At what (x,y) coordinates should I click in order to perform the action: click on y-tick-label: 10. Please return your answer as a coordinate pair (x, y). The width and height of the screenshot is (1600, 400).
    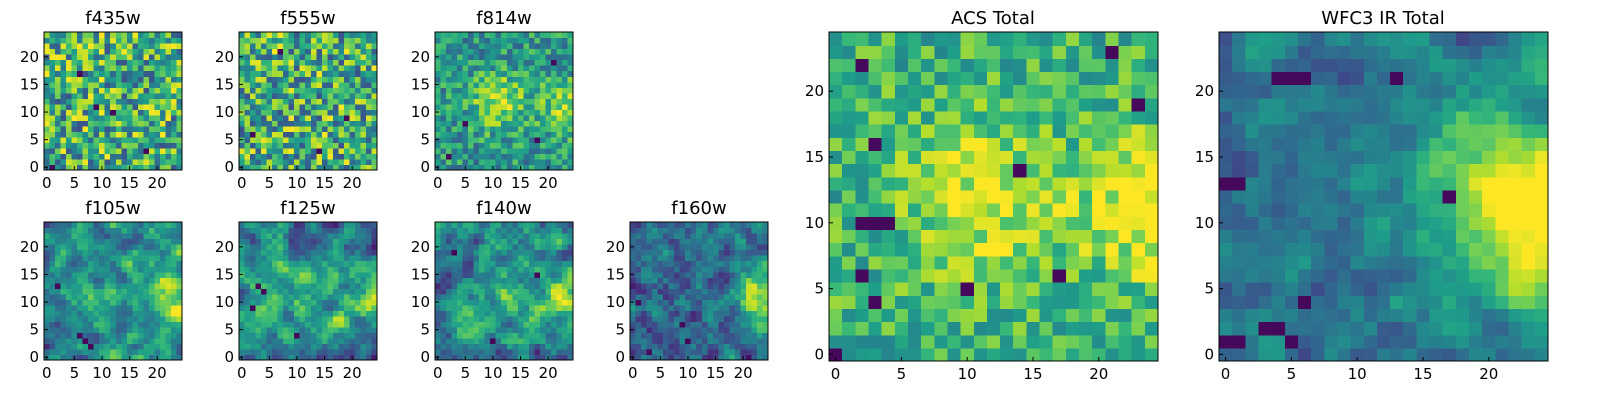
    Looking at the image, I should click on (29, 112).